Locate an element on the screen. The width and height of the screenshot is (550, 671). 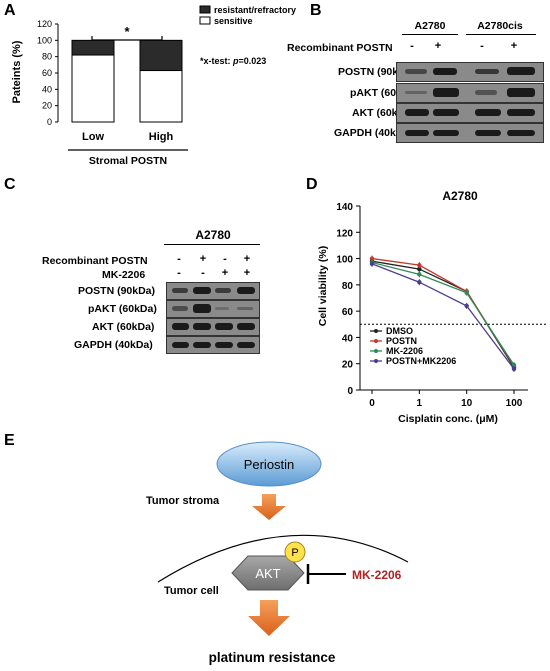
b-sign-2: + is located at coordinates (438, 46).